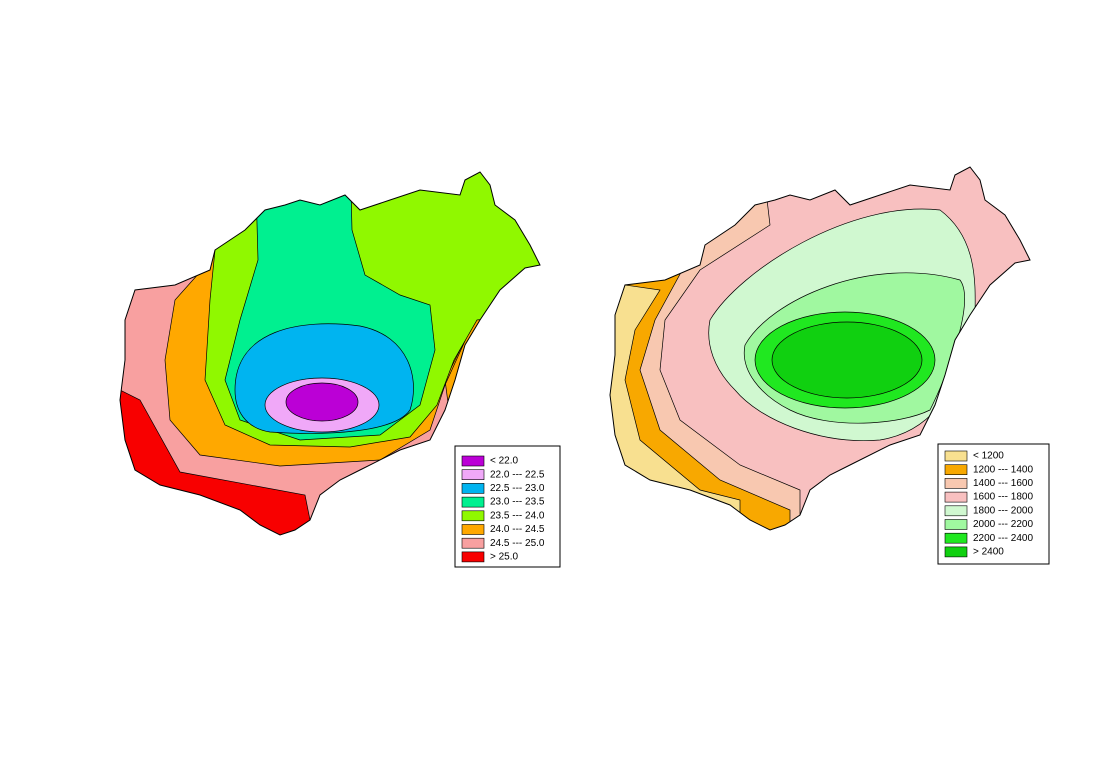  What do you see at coordinates (988, 552) in the screenshot?
I see `legend-label: > 2400` at bounding box center [988, 552].